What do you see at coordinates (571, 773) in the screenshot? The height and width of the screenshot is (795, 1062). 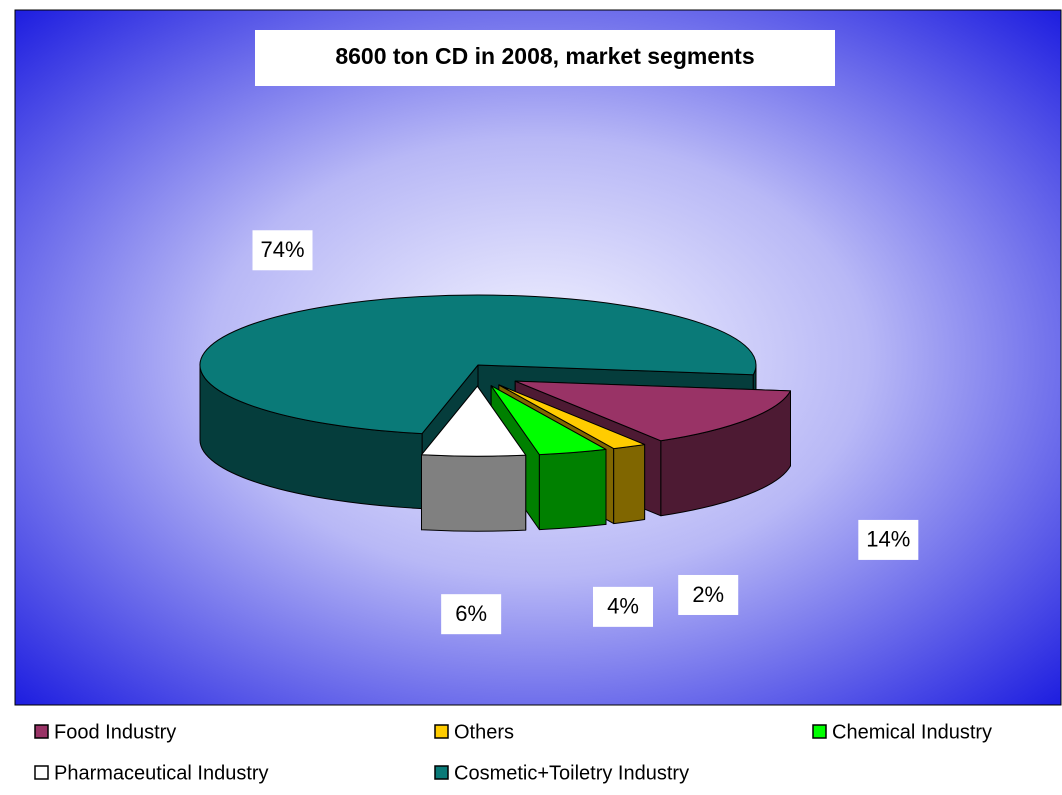 I see `legend-label: Cosmetic+Toiletry Industry` at bounding box center [571, 773].